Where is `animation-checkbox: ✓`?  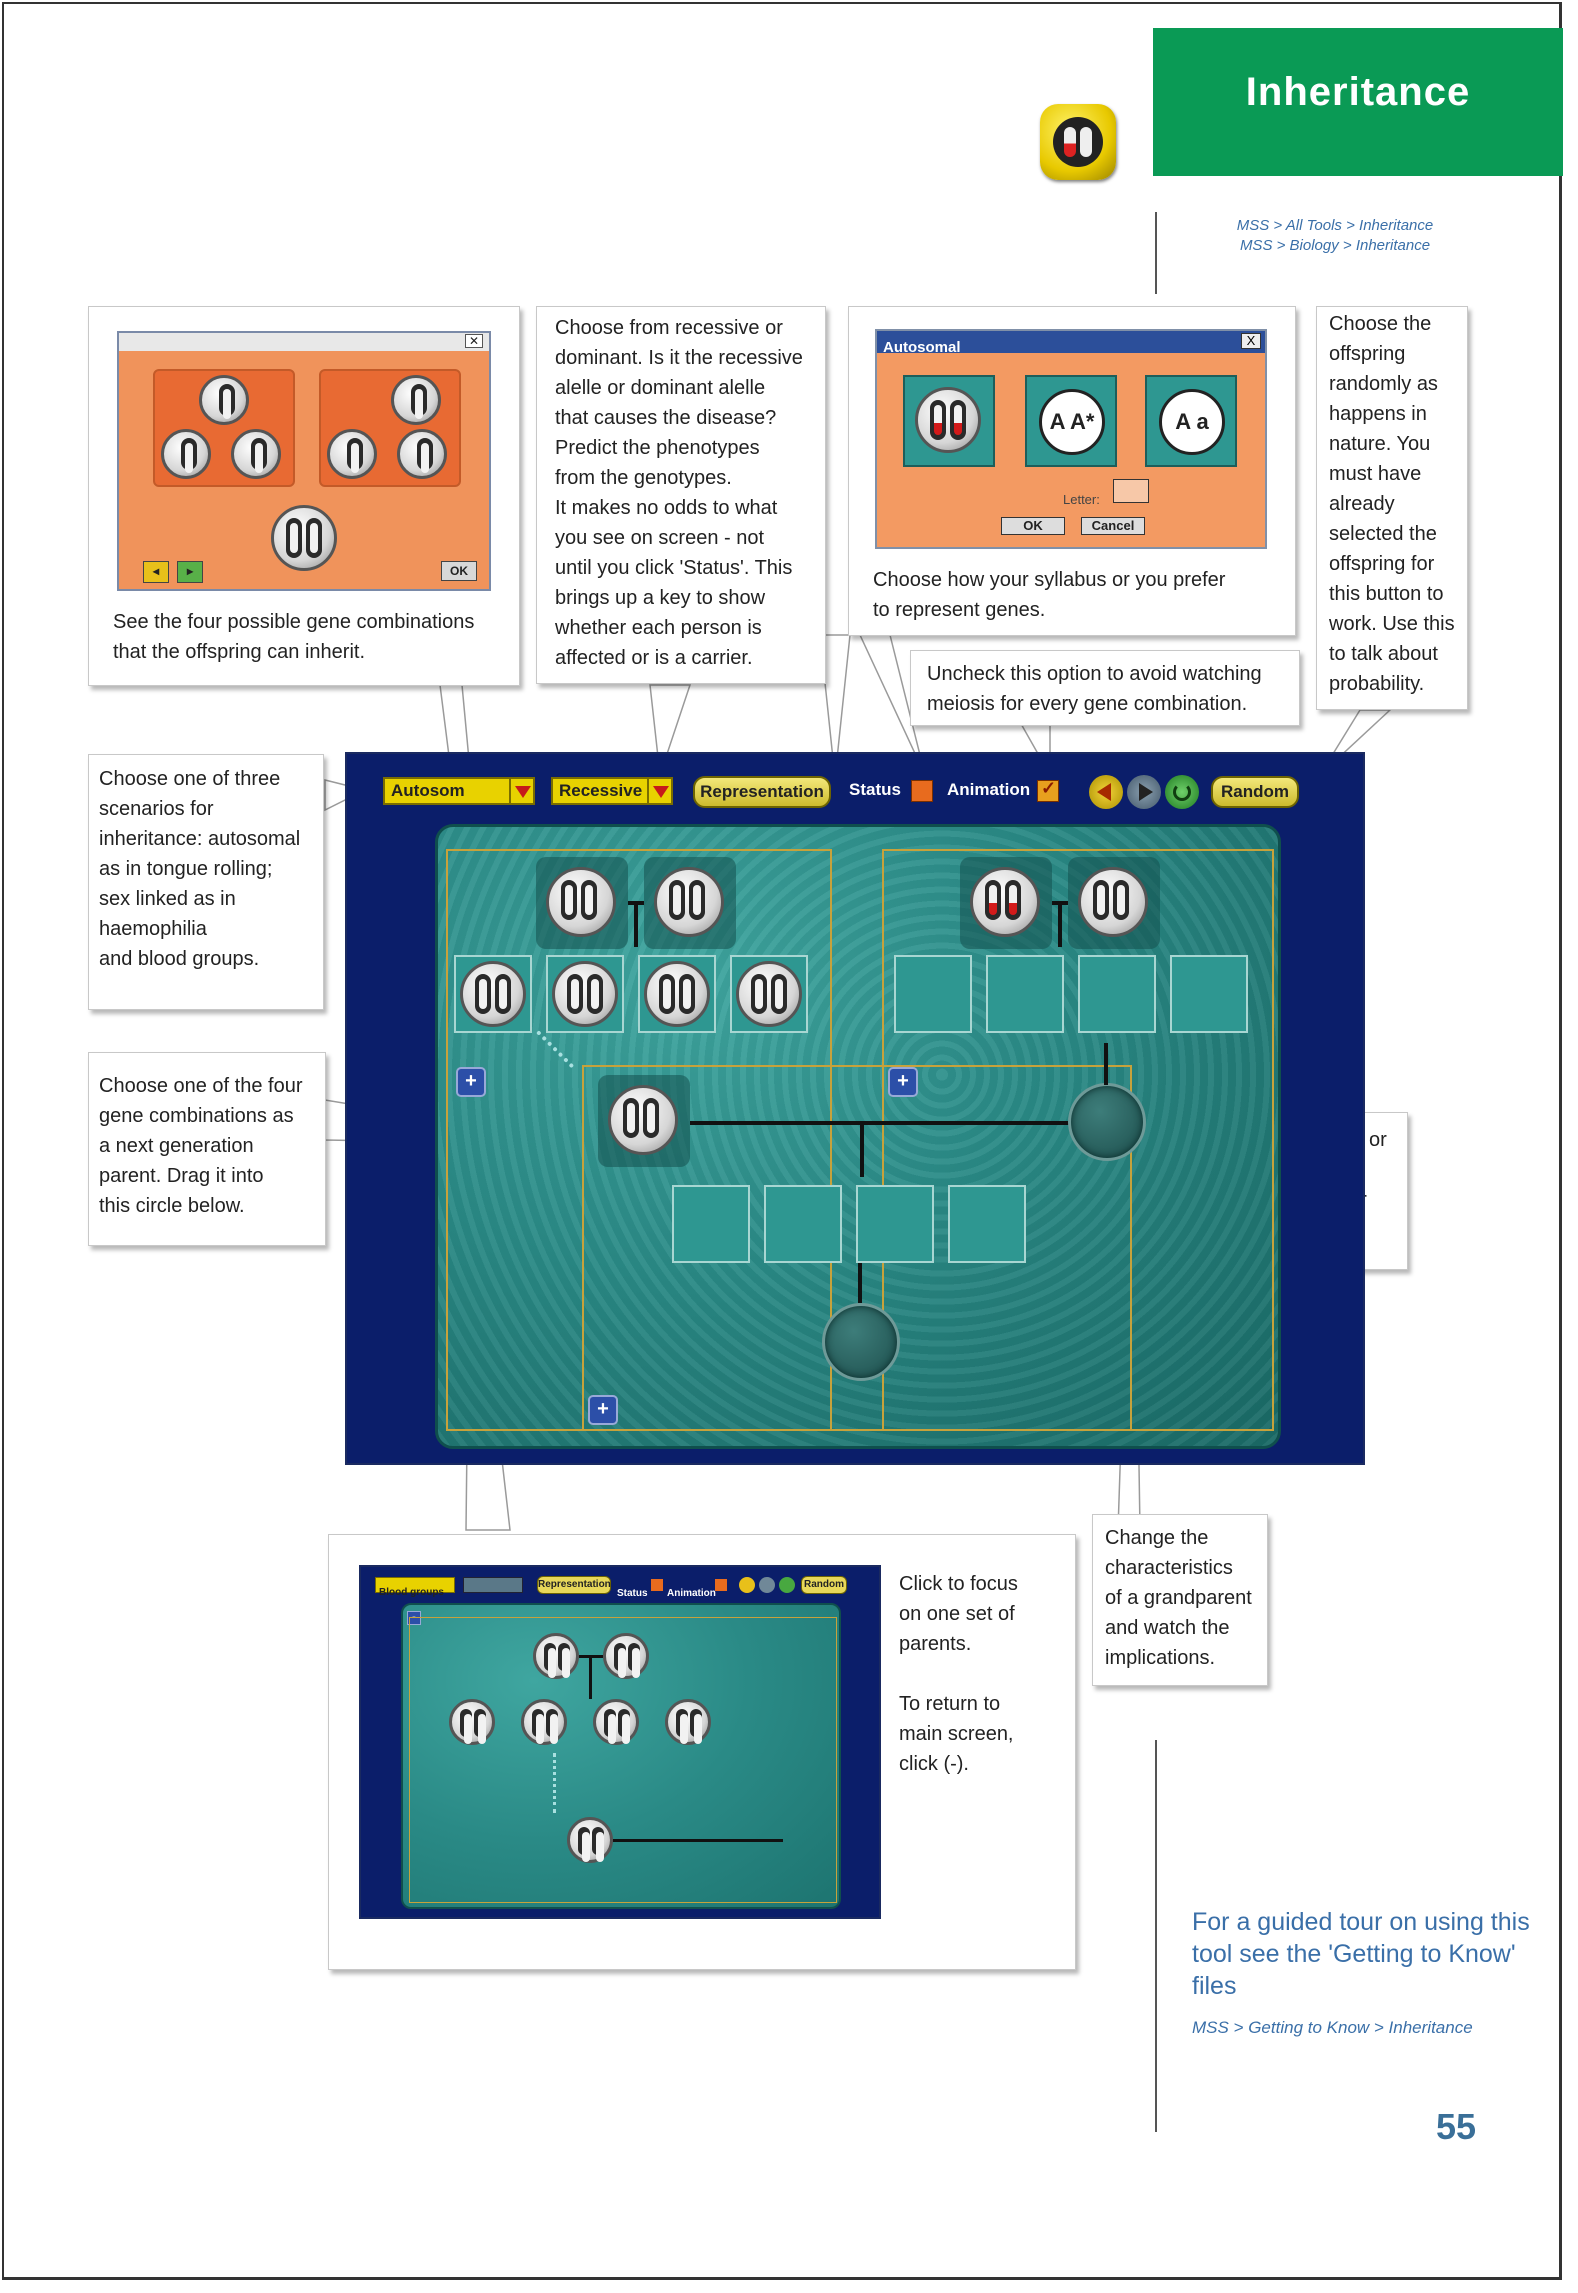 animation-checkbox: ✓ is located at coordinates (1048, 790).